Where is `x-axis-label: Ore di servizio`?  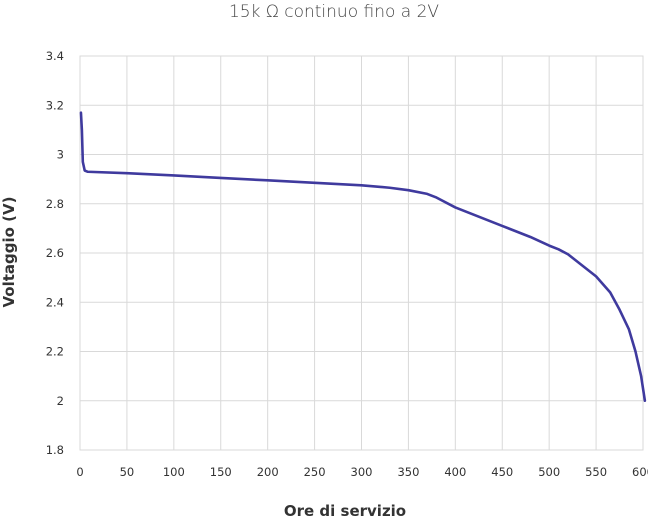
x-axis-label: Ore di servizio is located at coordinates (345, 511).